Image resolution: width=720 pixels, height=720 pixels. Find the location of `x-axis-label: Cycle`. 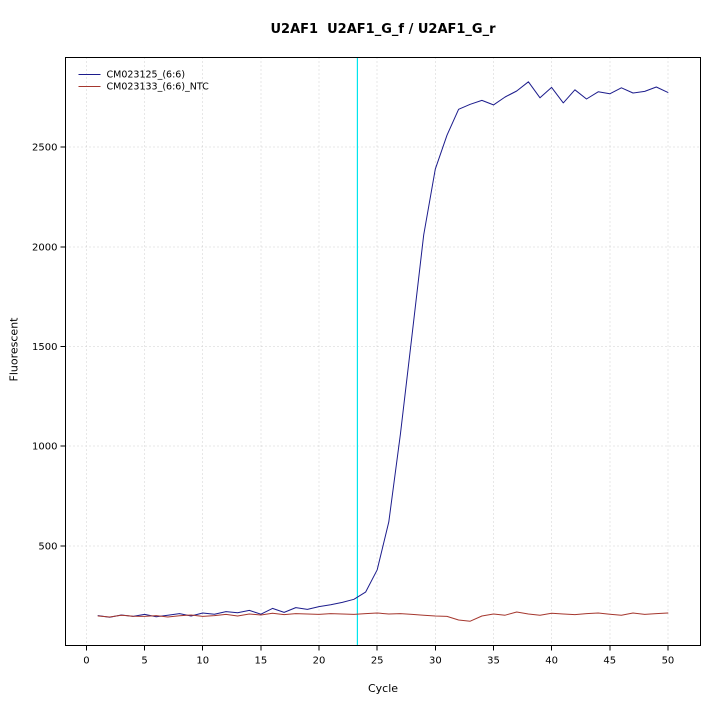

x-axis-label: Cycle is located at coordinates (383, 688).